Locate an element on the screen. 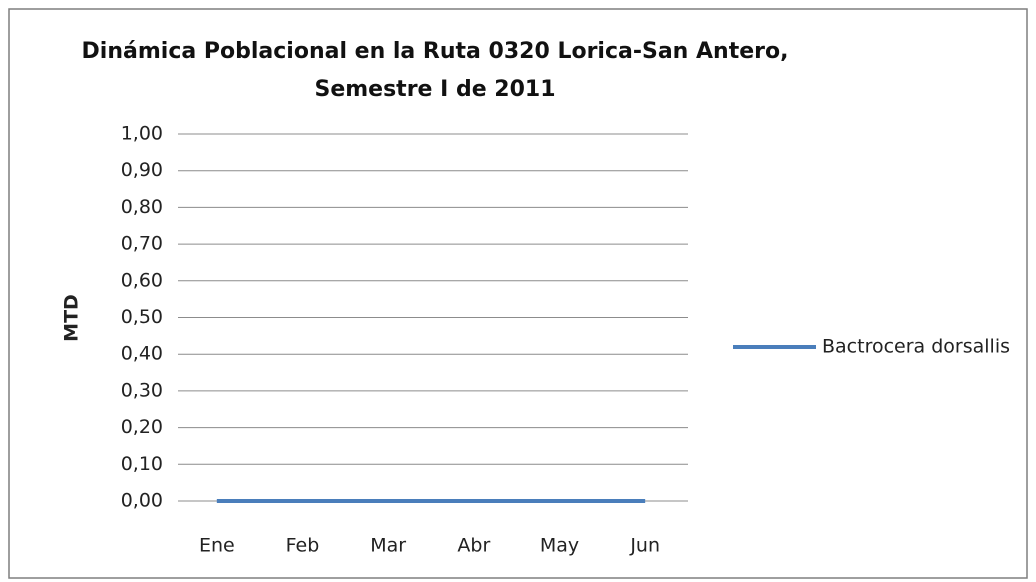 The image size is (1036, 582). x-tick-label: Feb is located at coordinates (303, 546).